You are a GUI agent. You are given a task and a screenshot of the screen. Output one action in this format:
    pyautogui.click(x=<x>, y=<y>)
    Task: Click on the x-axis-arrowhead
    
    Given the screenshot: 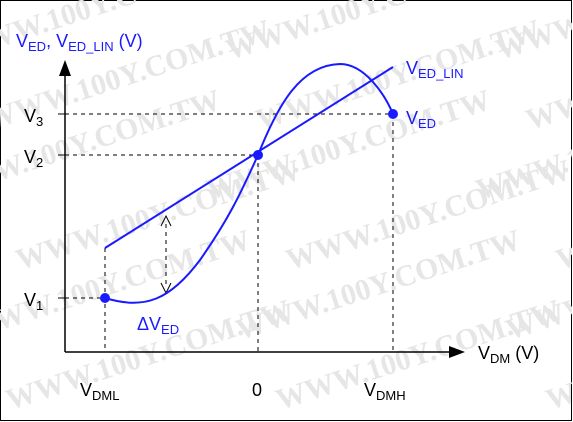 What is the action you would take?
    pyautogui.click(x=457, y=352)
    